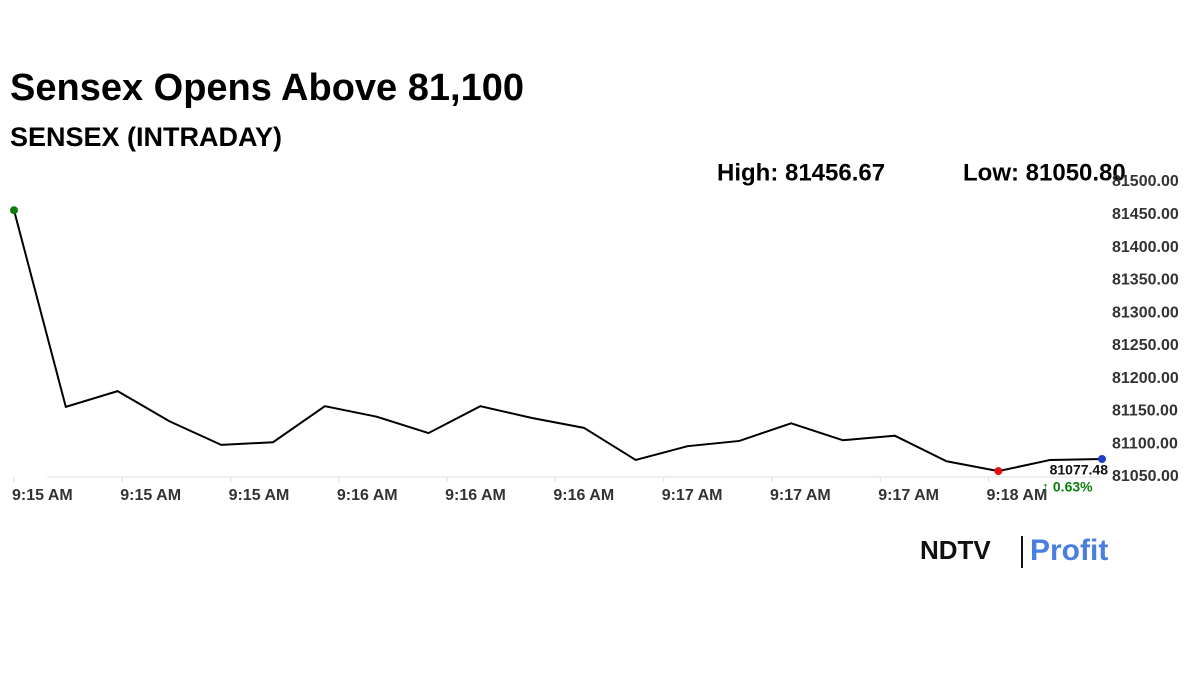 The height and width of the screenshot is (675, 1200). I want to click on logo-brand: NDTV, so click(955, 550).